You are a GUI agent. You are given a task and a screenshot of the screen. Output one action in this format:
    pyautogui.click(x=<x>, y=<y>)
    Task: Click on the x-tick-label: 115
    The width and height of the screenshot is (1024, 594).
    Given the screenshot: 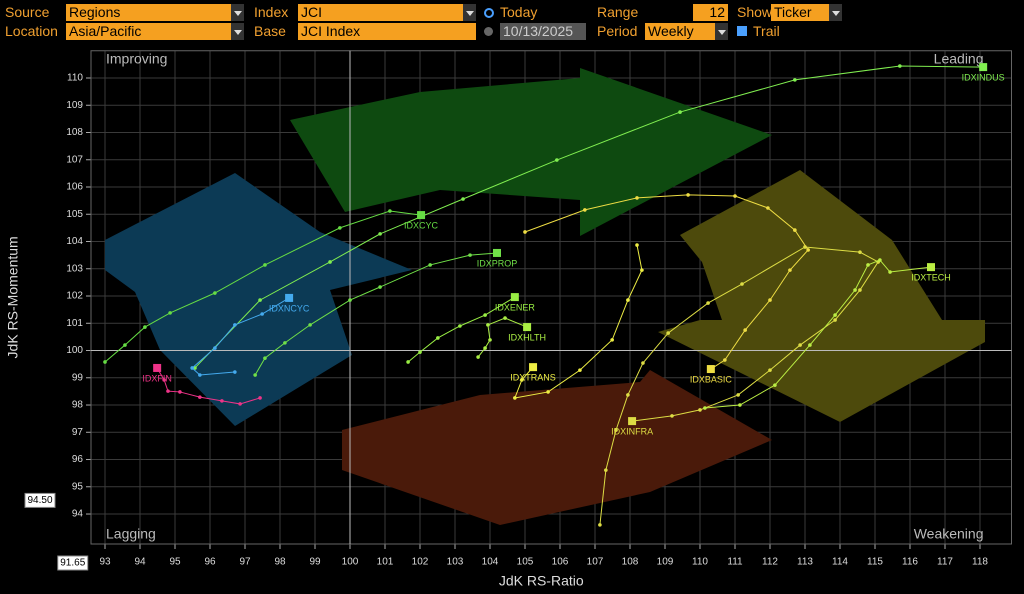 What is the action you would take?
    pyautogui.click(x=875, y=562)
    